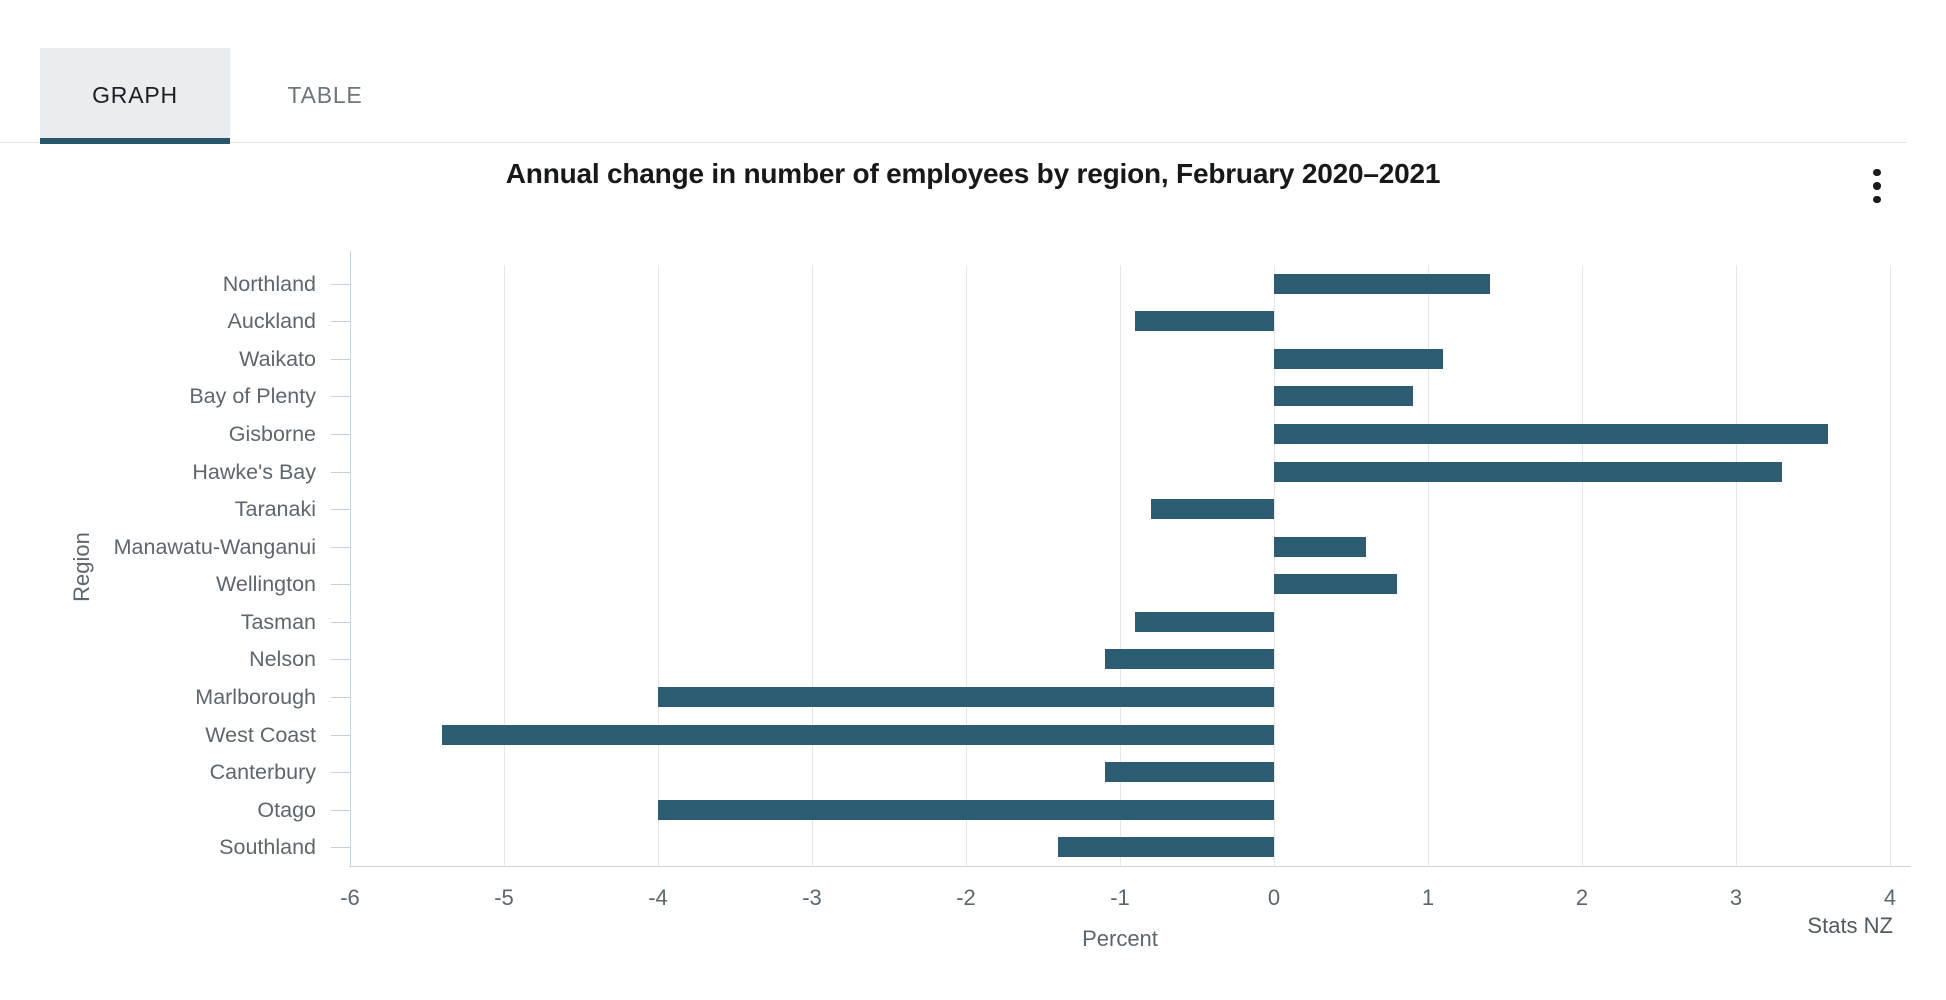  Describe the element at coordinates (1120, 938) in the screenshot. I see `x-axis-title: Percent` at that location.